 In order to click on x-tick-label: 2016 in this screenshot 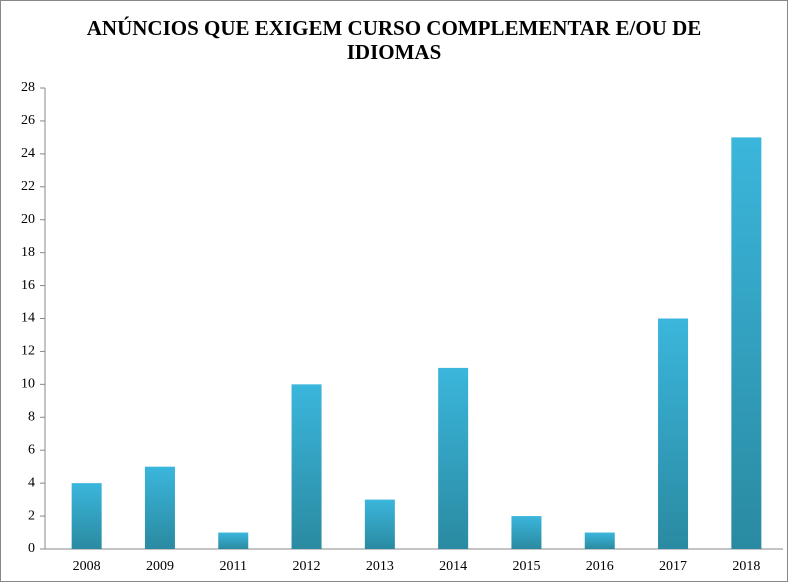, I will do `click(600, 566)`.